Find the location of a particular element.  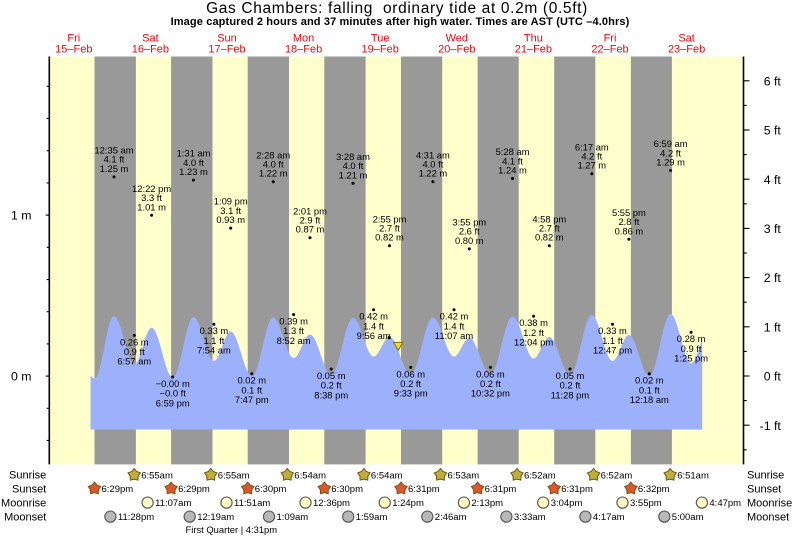

svg-text: Wed is located at coordinates (457, 38).